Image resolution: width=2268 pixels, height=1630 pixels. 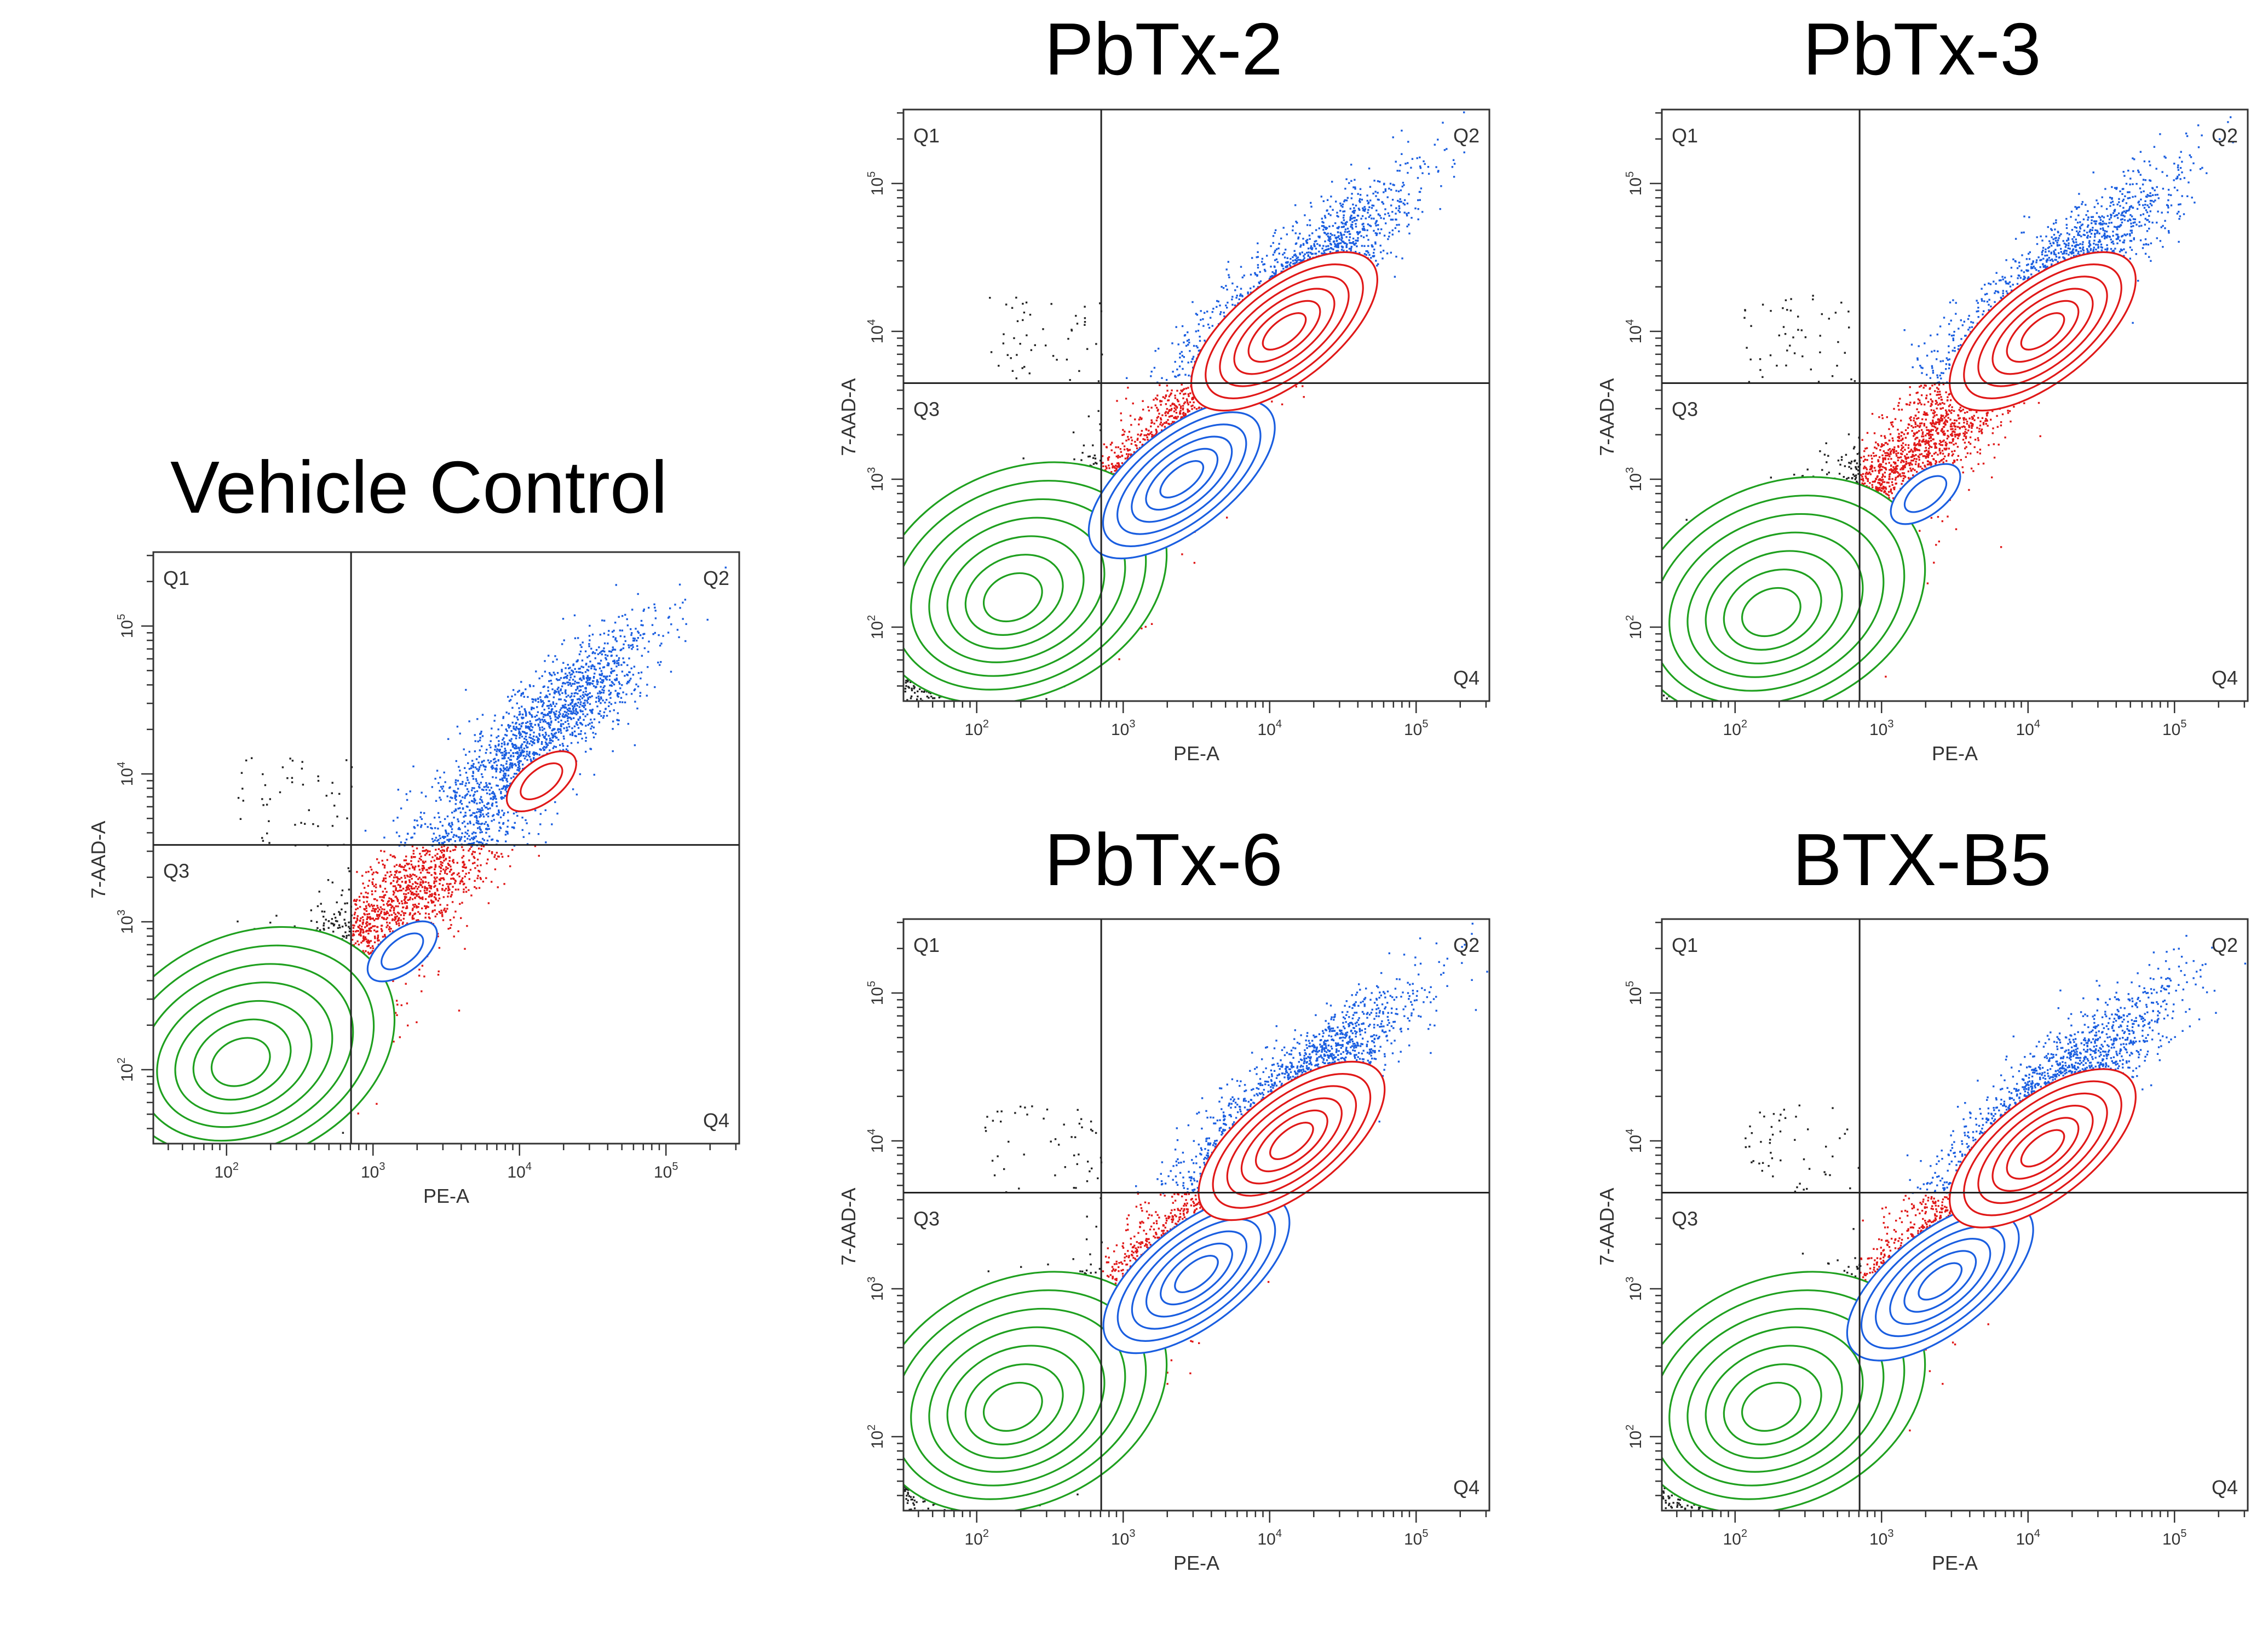 What do you see at coordinates (419, 487) in the screenshot?
I see `panel-title-vehicle-control: Vehicle Control` at bounding box center [419, 487].